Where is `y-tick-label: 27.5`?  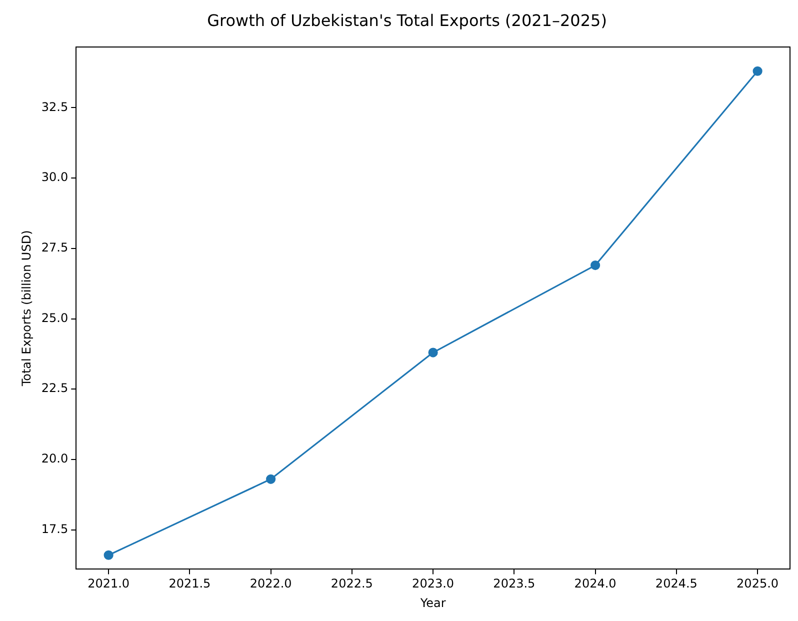
y-tick-label: 27.5 is located at coordinates (54, 247).